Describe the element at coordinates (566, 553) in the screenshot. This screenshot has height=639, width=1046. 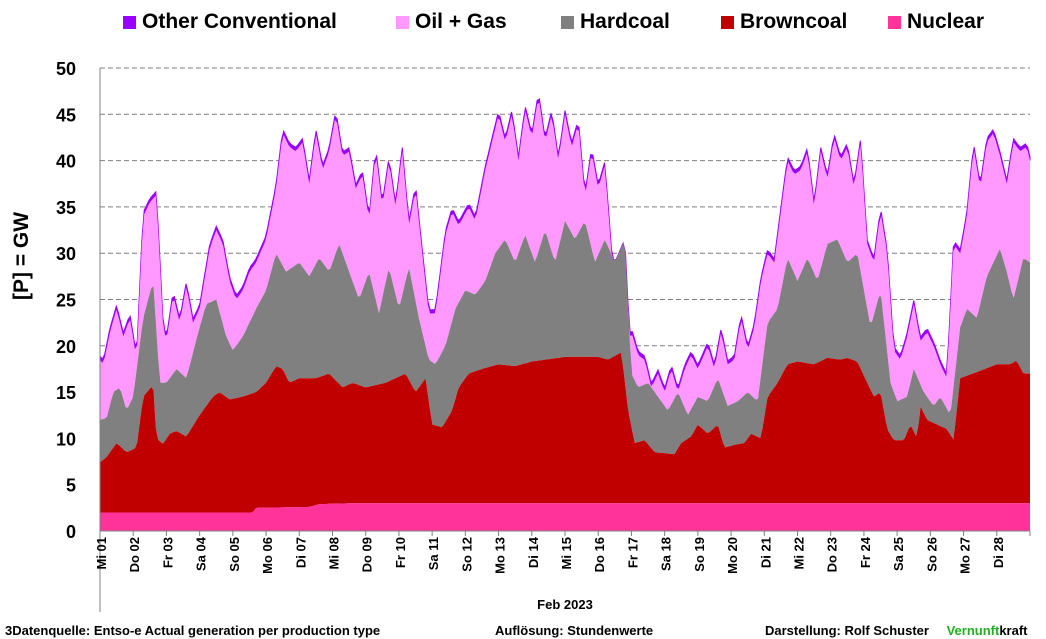
I see `x-tick-label: Mi 15` at that location.